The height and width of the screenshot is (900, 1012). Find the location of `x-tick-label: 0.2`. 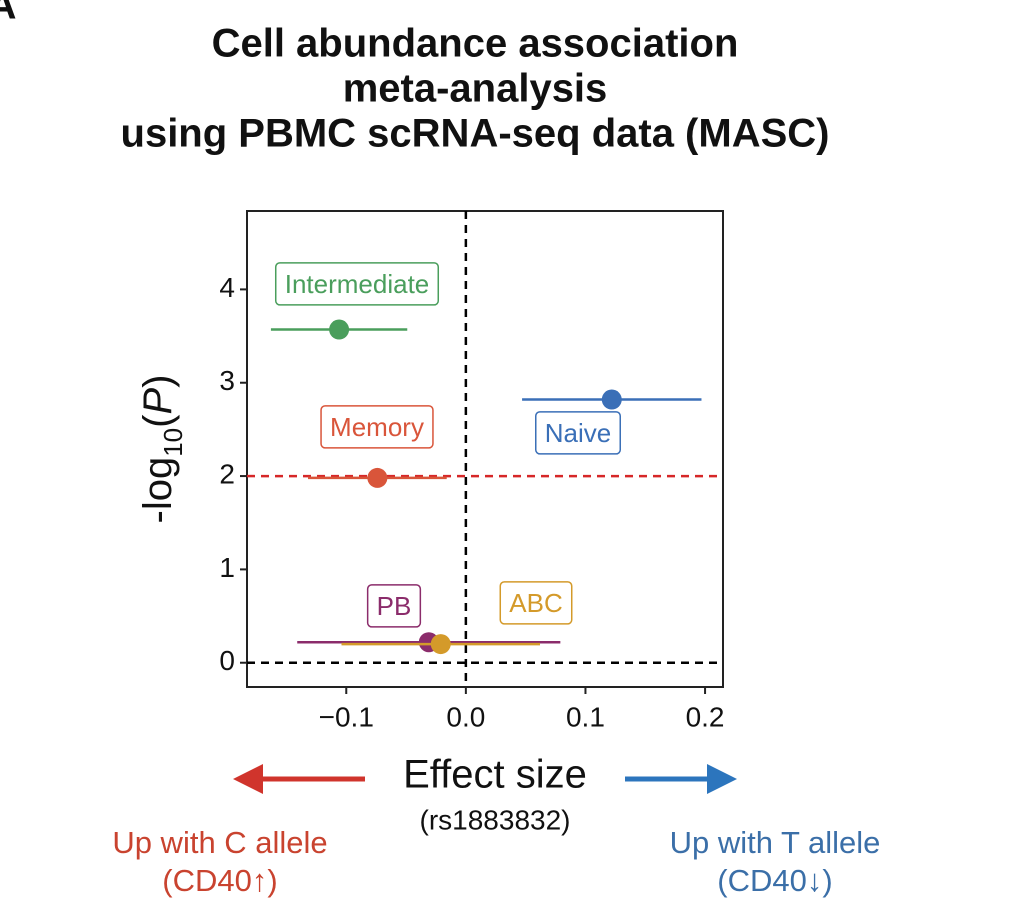

x-tick-label: 0.2 is located at coordinates (705, 716).